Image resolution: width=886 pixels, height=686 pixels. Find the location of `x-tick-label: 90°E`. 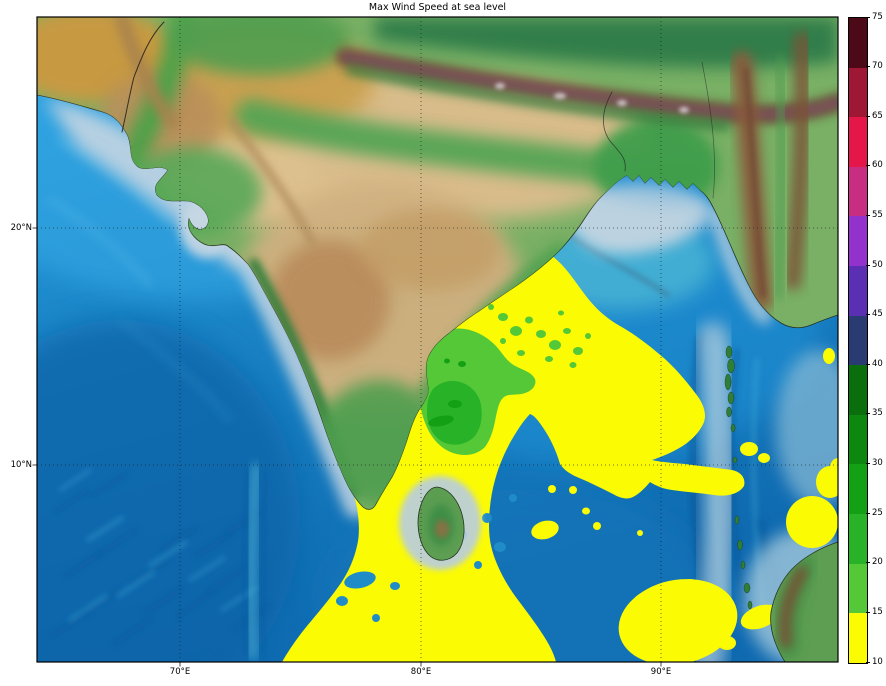

x-tick-label: 90°E is located at coordinates (661, 672).